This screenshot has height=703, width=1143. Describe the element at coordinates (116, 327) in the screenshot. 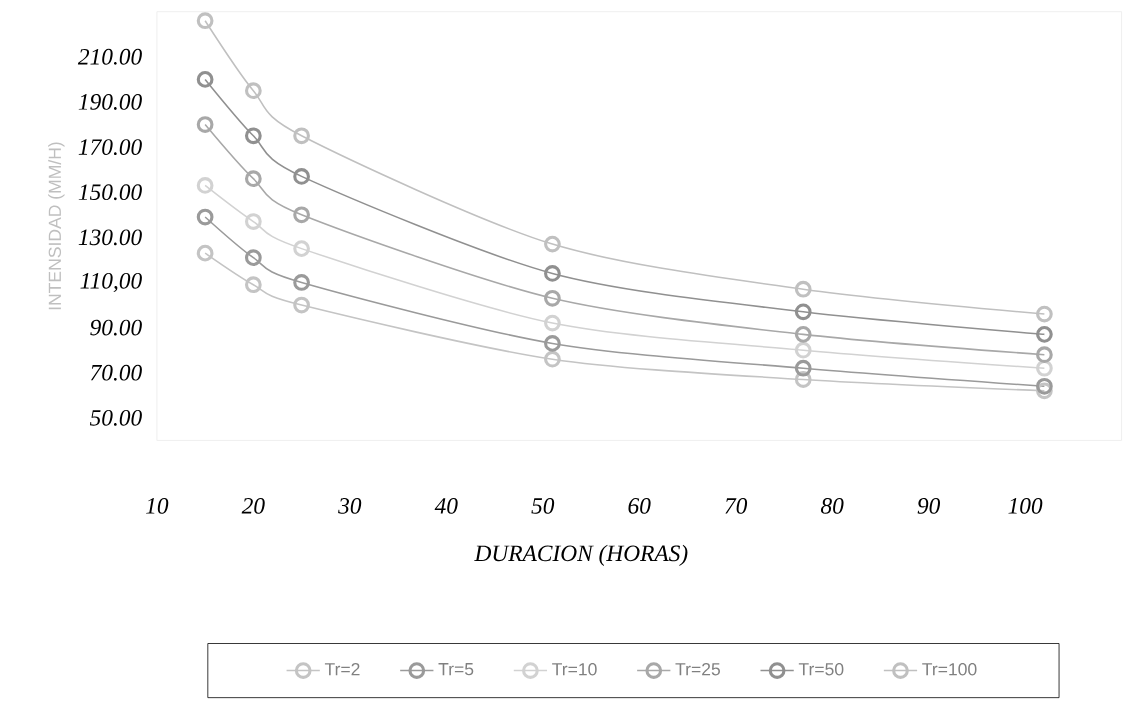

I see `y-tick-label: 90.00` at that location.